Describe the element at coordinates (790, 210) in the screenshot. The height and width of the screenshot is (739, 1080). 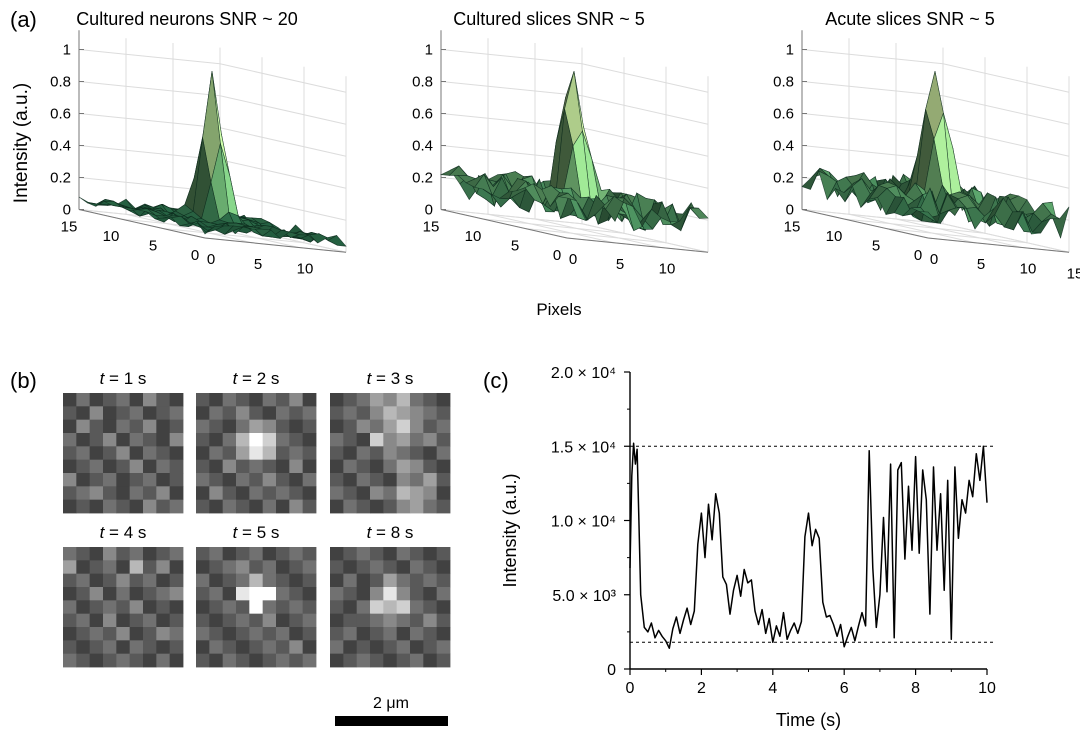
I see `z-tick-label: 0` at that location.